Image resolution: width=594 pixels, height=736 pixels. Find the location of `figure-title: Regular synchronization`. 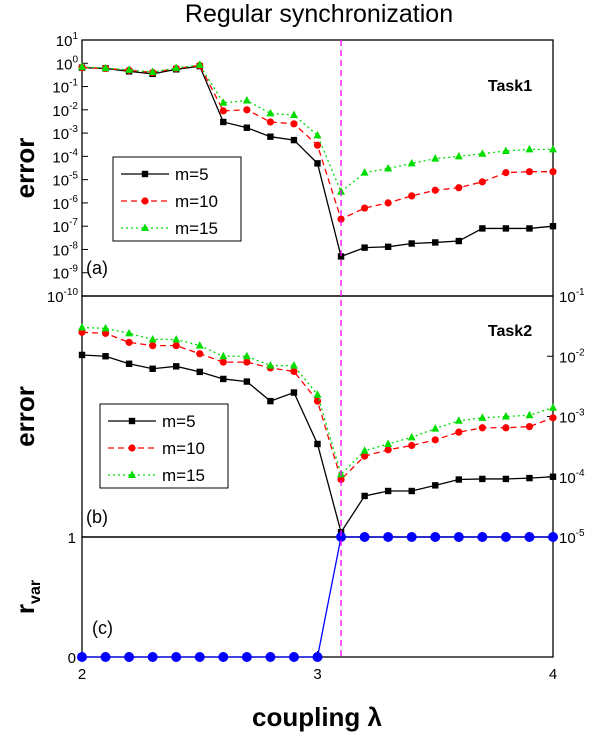

figure-title: Regular synchronization is located at coordinates (319, 14).